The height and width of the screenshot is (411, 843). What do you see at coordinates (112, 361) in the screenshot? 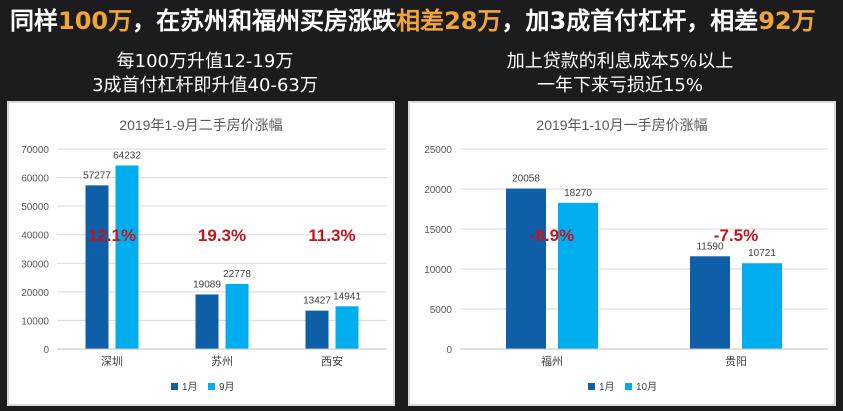
I see `x-tick-label: 深圳` at bounding box center [112, 361].